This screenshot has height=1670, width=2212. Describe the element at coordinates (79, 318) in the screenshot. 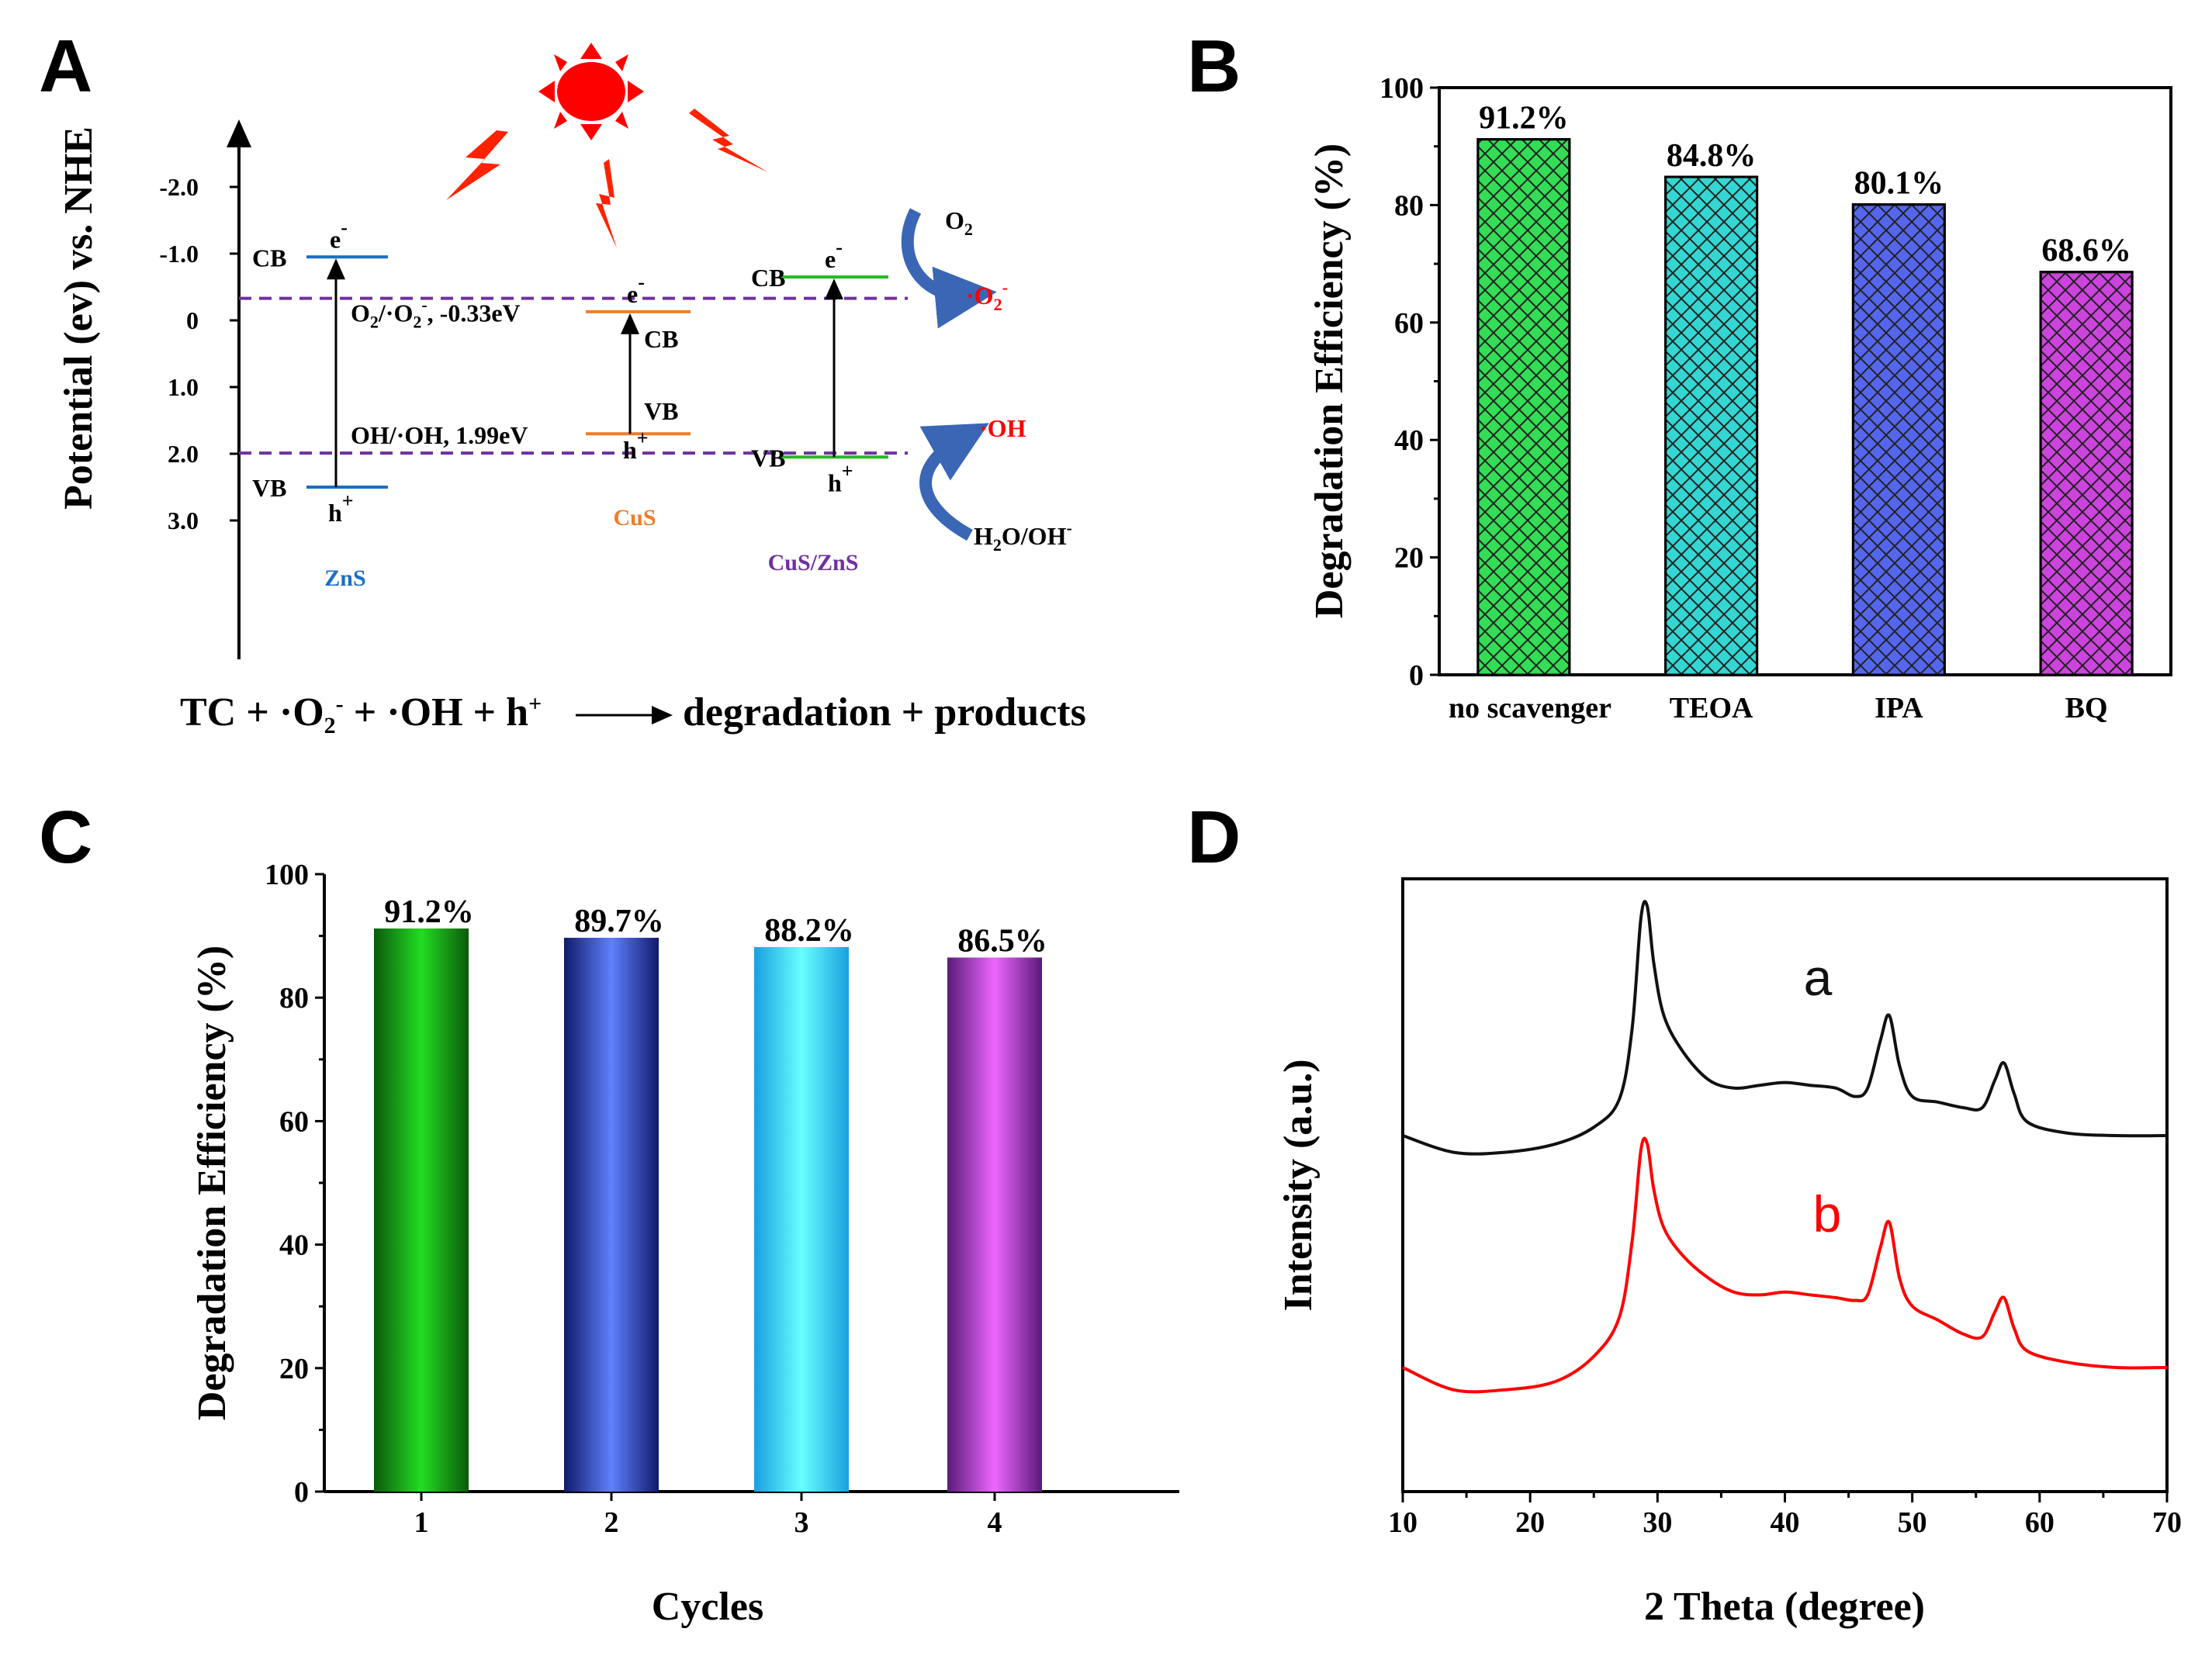

I see `axis-label-y-a: Potential (ev) vs. NHE` at that location.